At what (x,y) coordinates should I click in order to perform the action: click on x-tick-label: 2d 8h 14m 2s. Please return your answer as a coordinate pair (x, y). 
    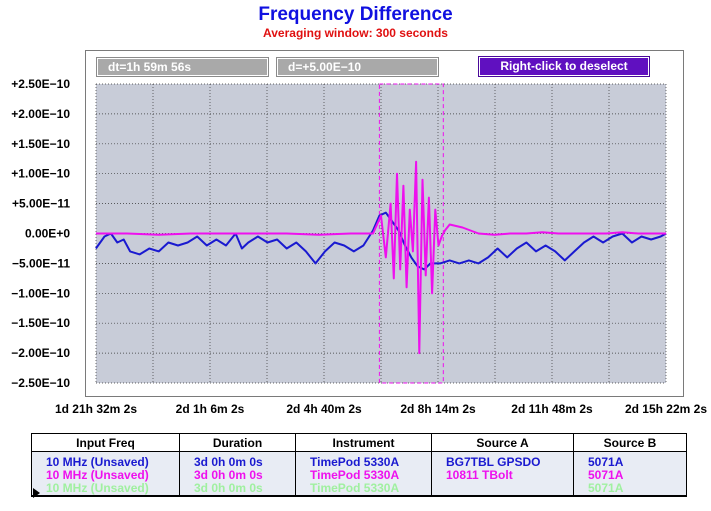
    Looking at the image, I should click on (438, 409).